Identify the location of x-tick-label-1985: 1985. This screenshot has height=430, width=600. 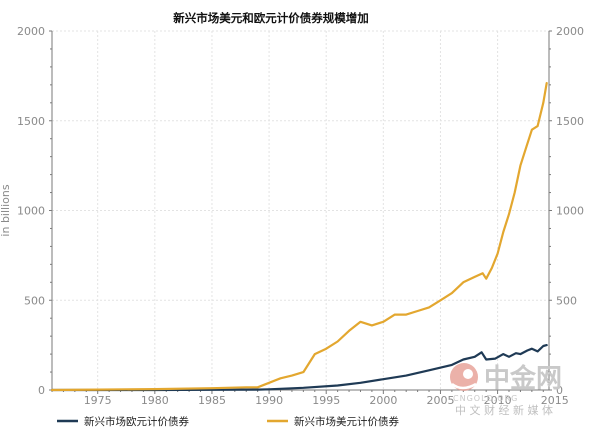
(212, 400).